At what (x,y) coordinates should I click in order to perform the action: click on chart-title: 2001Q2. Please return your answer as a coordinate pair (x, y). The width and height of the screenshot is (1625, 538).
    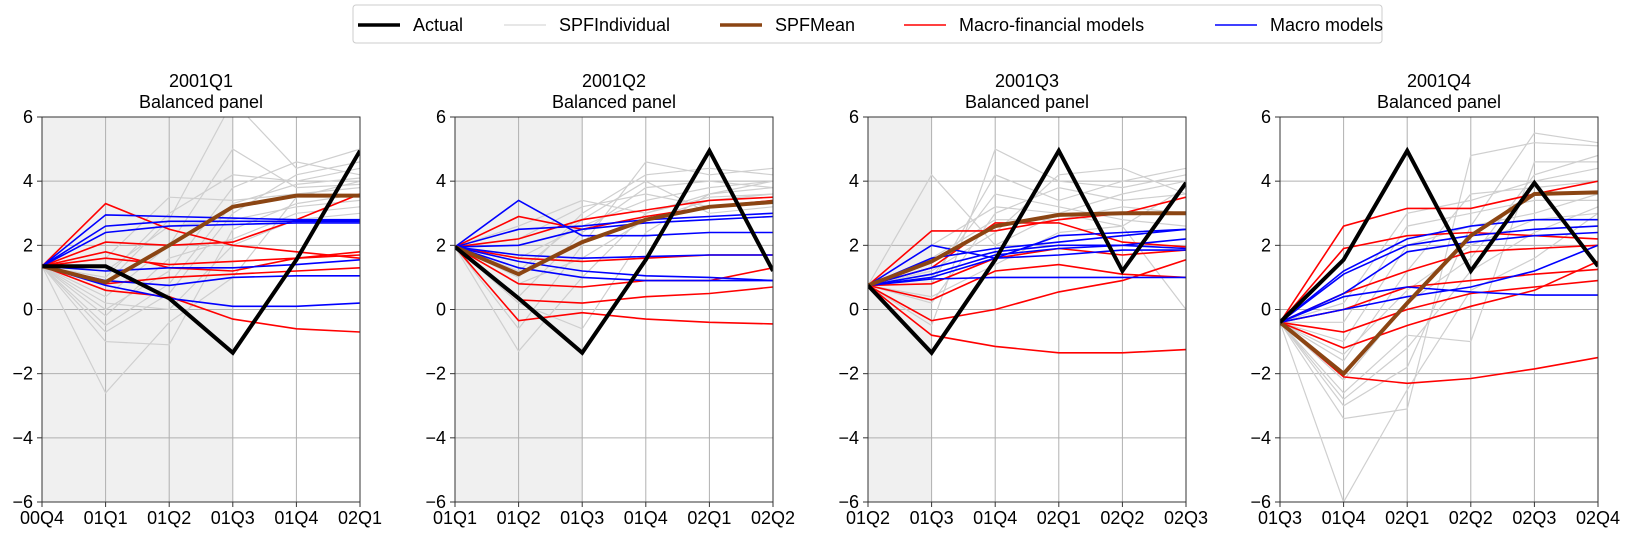
    Looking at the image, I should click on (614, 81).